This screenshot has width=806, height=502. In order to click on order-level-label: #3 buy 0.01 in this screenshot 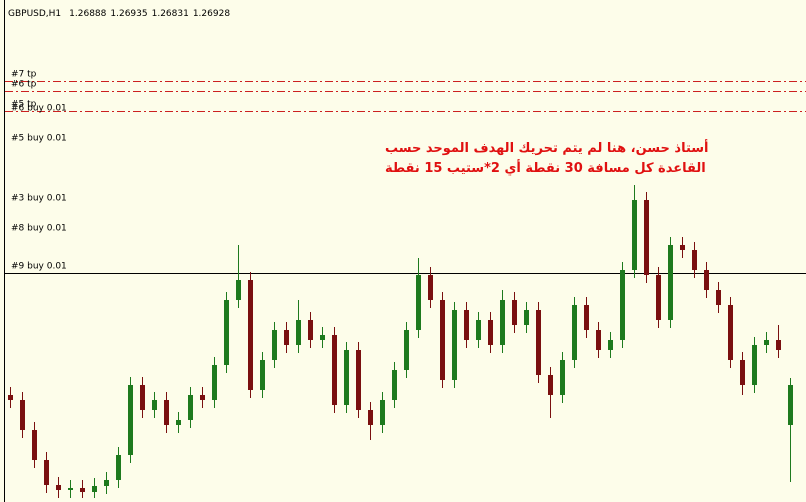, I will do `click(39, 199)`.